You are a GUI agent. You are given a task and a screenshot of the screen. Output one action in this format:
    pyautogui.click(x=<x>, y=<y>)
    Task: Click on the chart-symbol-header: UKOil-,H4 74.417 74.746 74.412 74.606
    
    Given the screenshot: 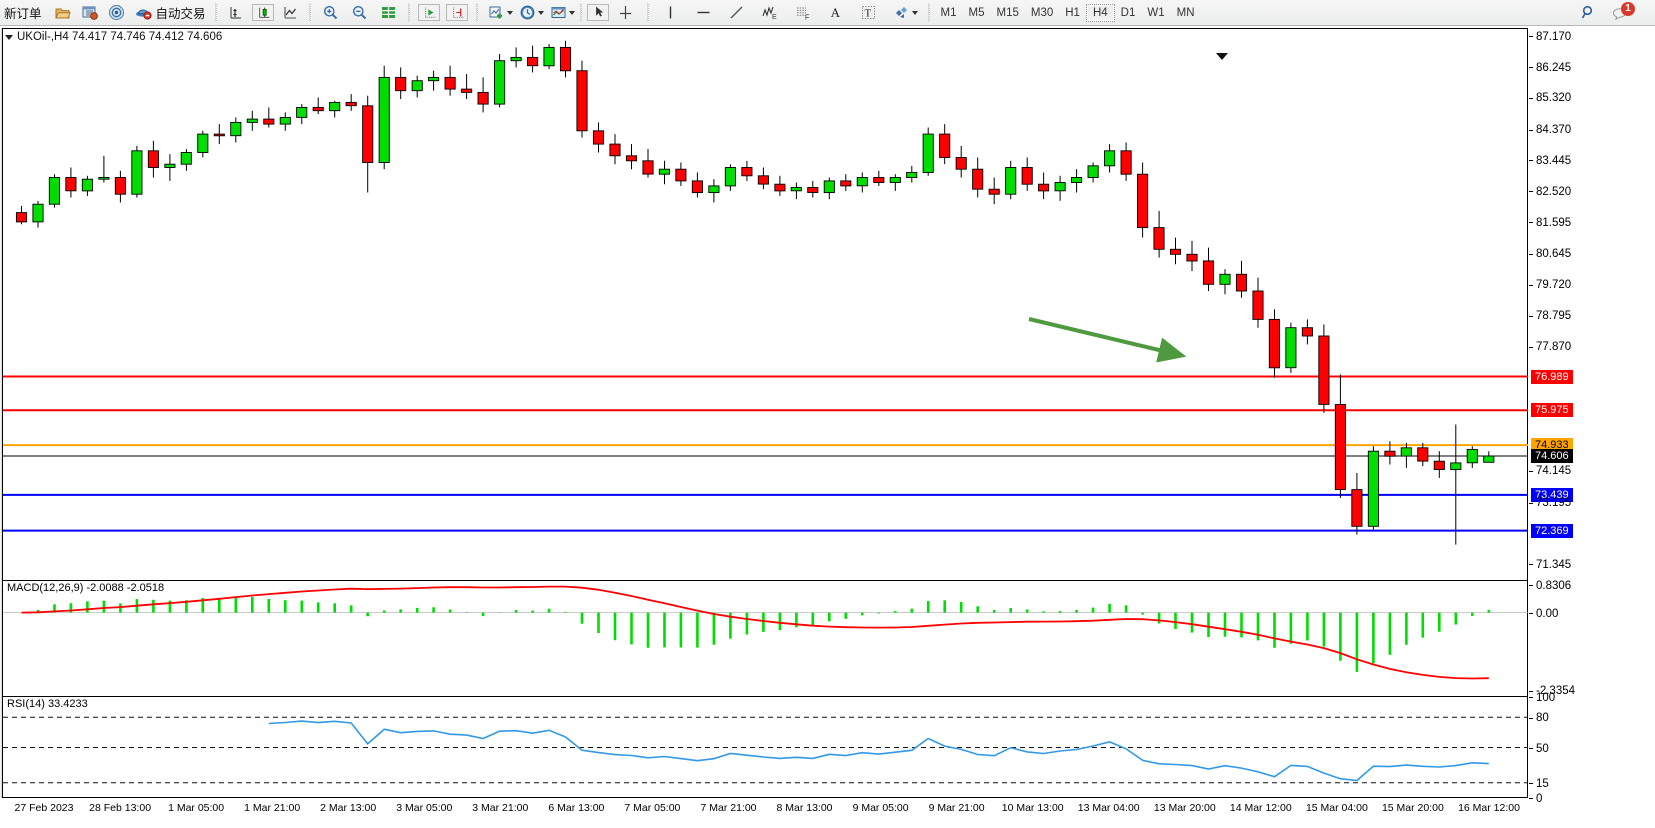 What is the action you would take?
    pyautogui.click(x=114, y=37)
    